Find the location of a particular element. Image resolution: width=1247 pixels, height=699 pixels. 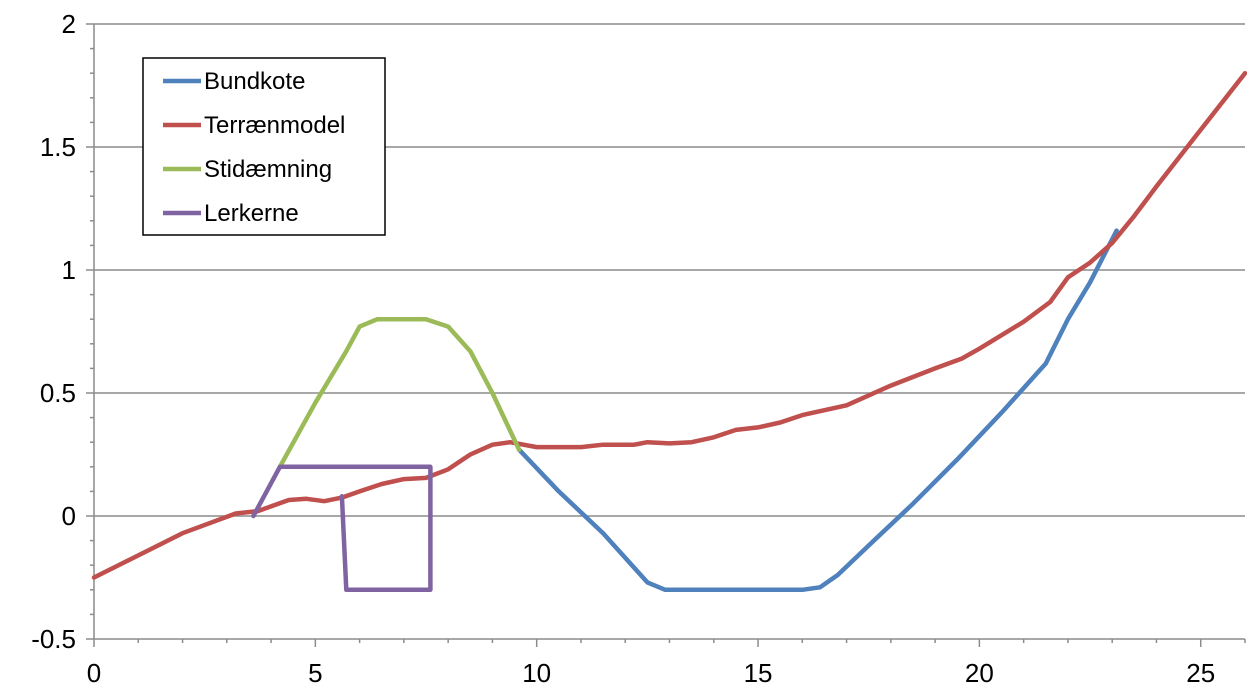

x-tick-label: 25 is located at coordinates (1200, 673).